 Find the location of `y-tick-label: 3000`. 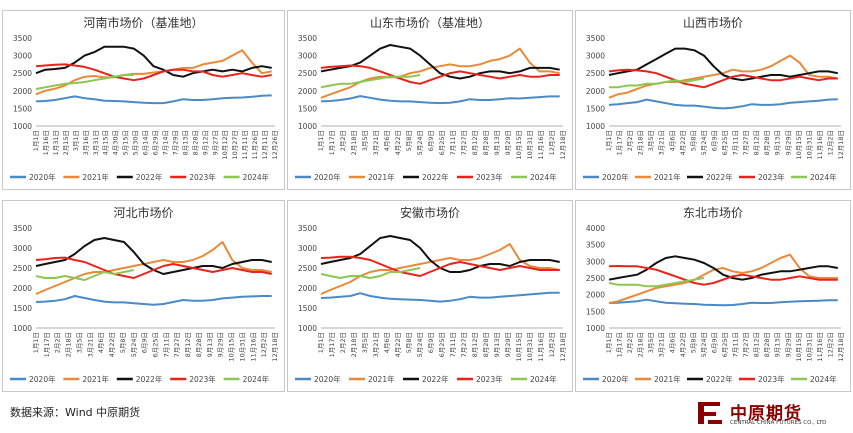

y-tick-label: 3000 is located at coordinates (595, 261).